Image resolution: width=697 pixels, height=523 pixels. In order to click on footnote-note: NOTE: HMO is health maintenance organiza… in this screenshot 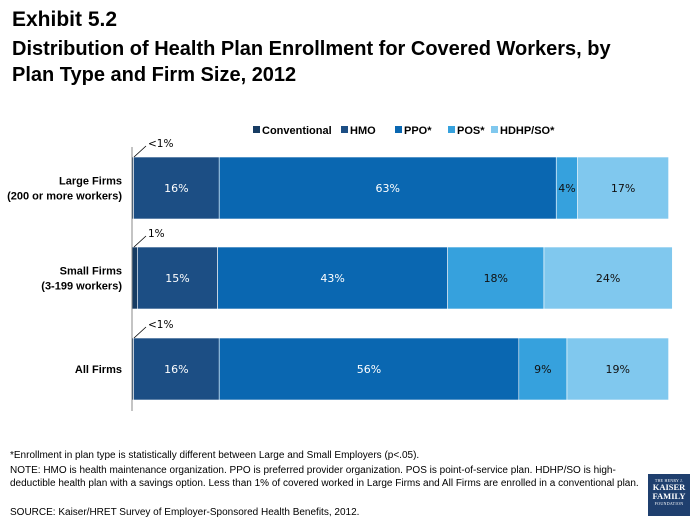, I will do `click(324, 477)`.